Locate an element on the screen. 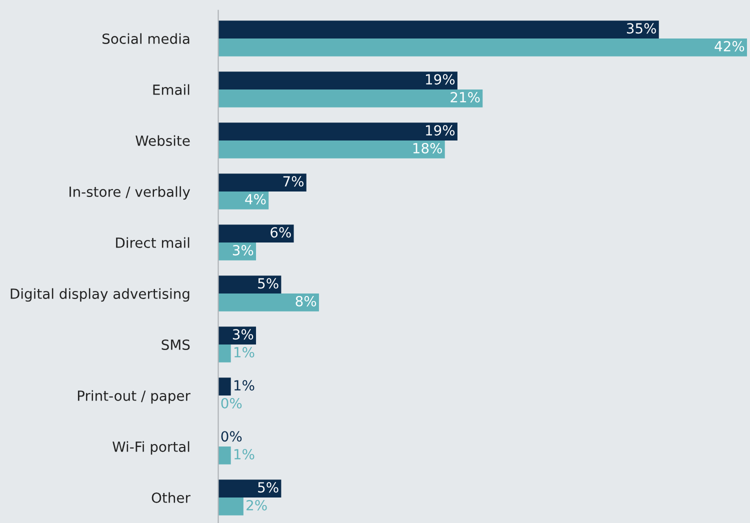  y-tick-label: SMS is located at coordinates (176, 344).